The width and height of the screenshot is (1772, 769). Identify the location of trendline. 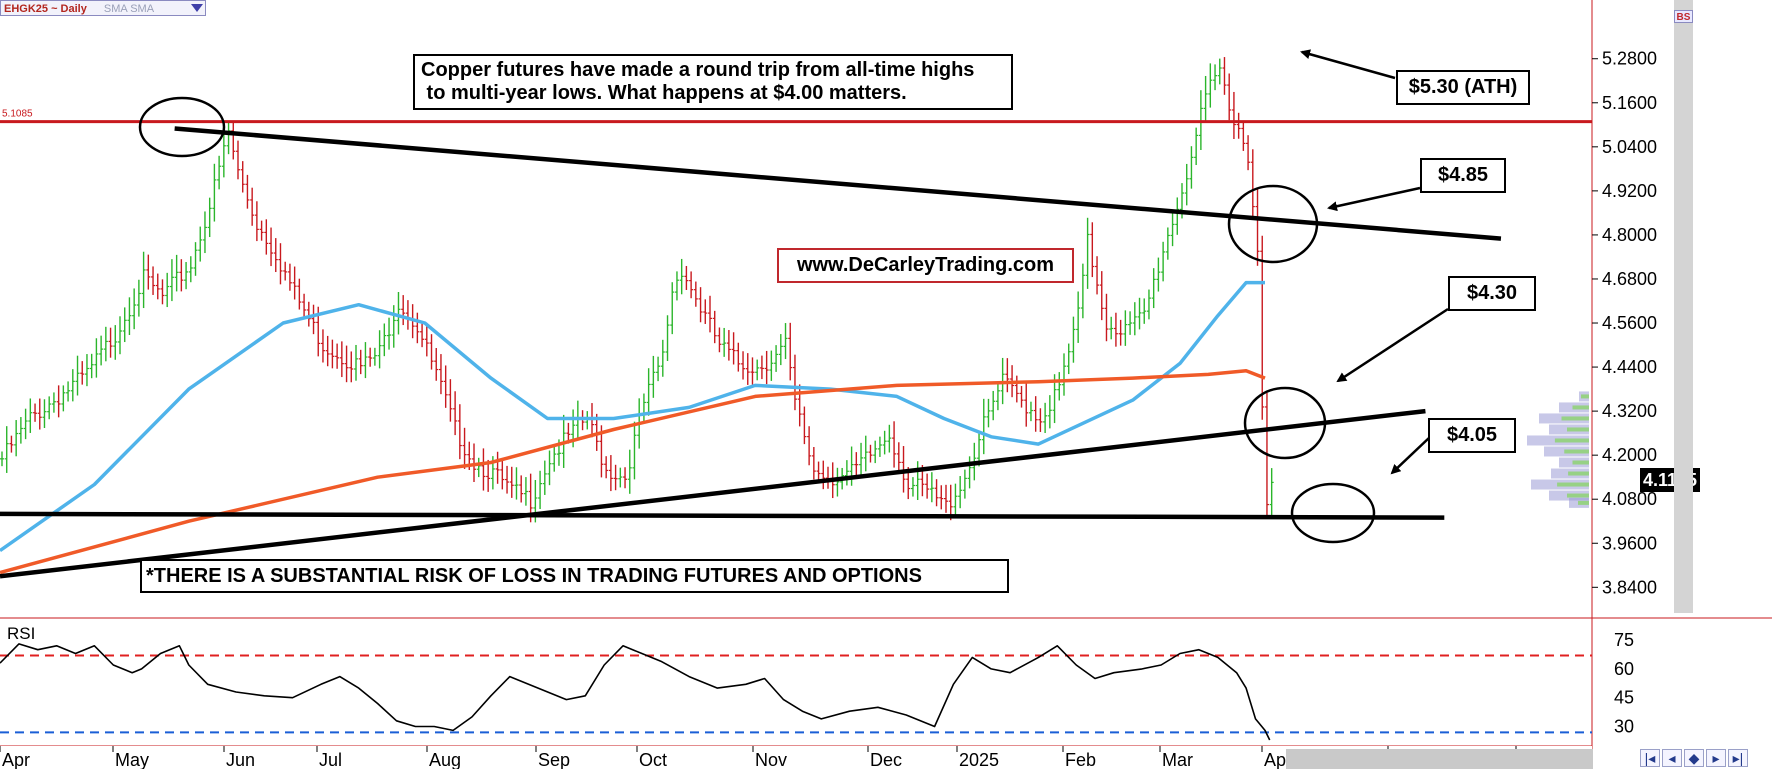
(722, 515).